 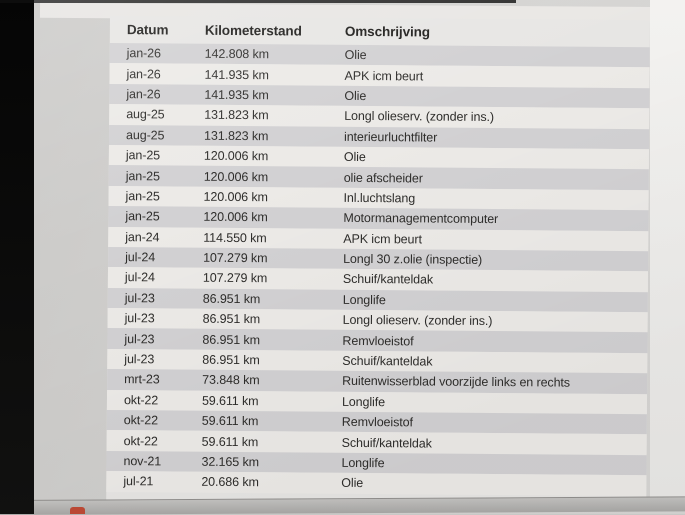 What do you see at coordinates (237, 54) in the screenshot?
I see `cell-km: 142.808 km` at bounding box center [237, 54].